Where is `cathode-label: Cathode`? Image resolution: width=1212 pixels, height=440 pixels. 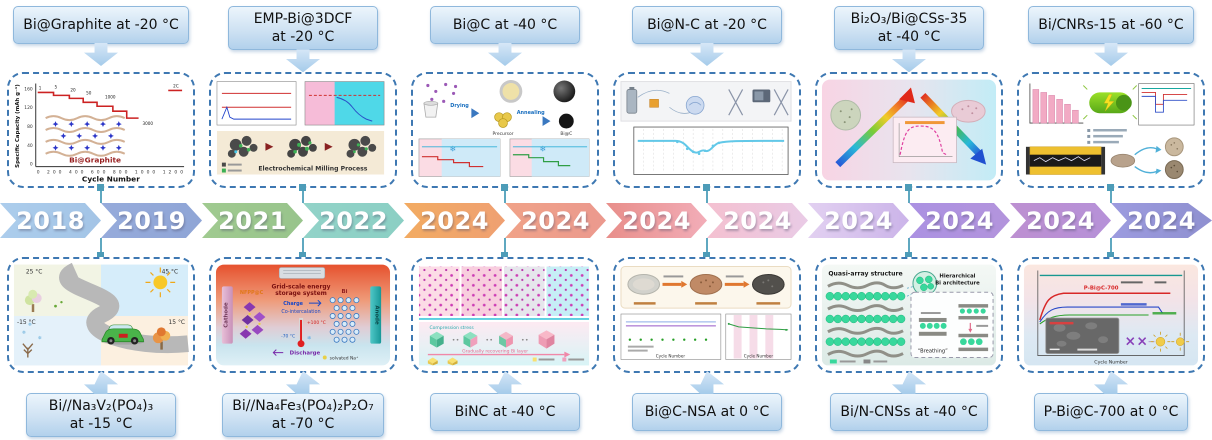 cathode-label: Cathode is located at coordinates (226, 315).